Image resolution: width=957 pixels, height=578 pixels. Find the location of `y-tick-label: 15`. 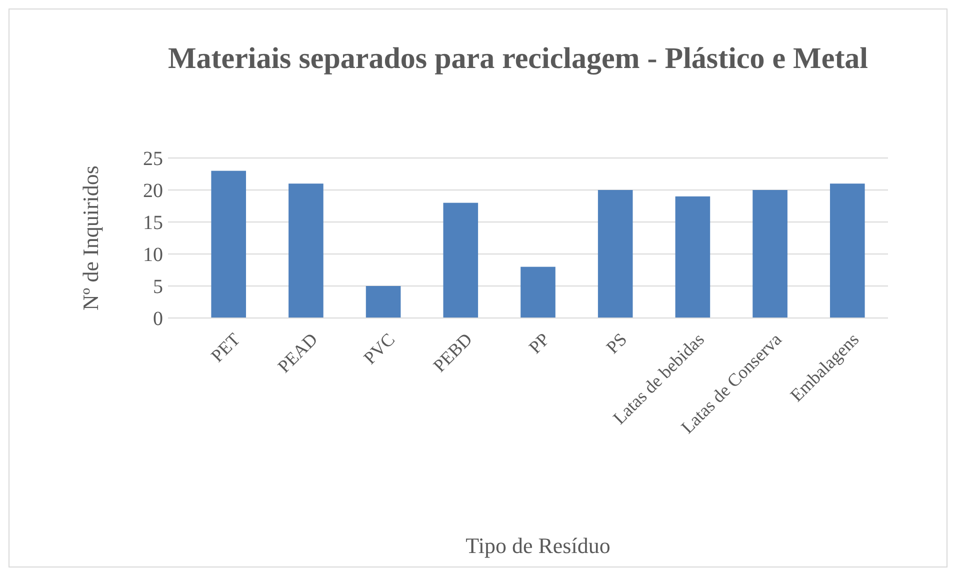

y-tick-label: 15 is located at coordinates (153, 223).